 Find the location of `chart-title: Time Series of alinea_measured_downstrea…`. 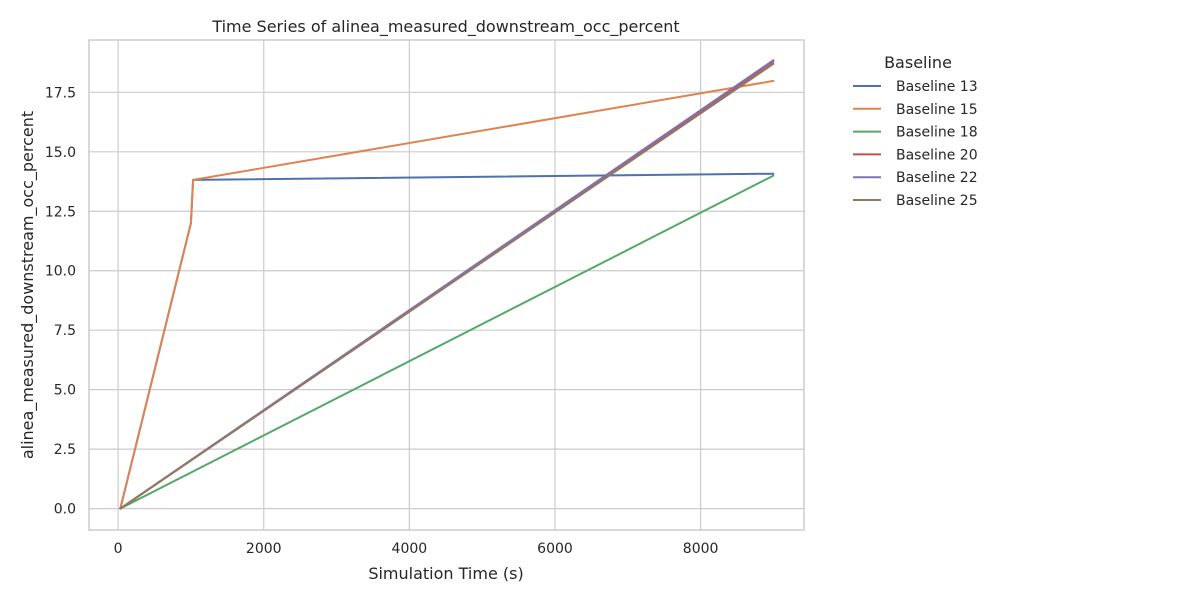

chart-title: Time Series of alinea_measured_downstrea… is located at coordinates (445, 27).